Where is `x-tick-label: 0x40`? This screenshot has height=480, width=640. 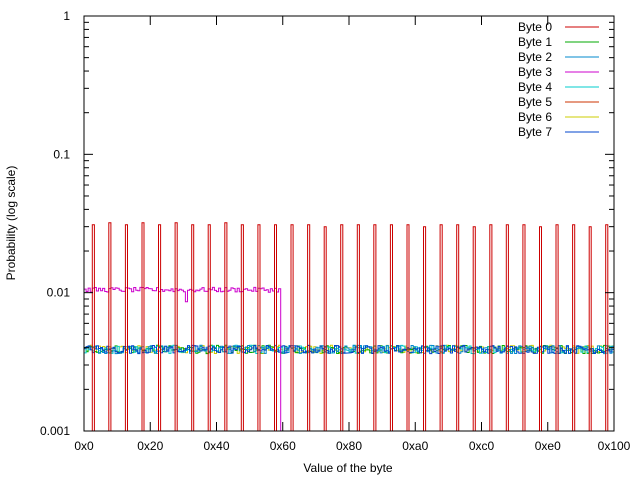
x-tick-label: 0x40 is located at coordinates (216, 446).